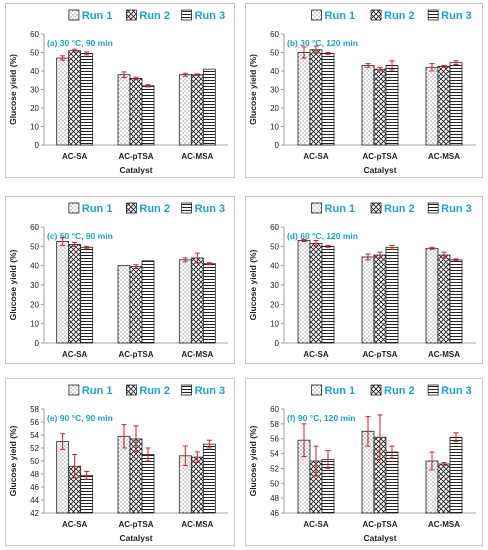 This screenshot has width=488, height=550. I want to click on y-tick-label: 46, so click(34, 487).